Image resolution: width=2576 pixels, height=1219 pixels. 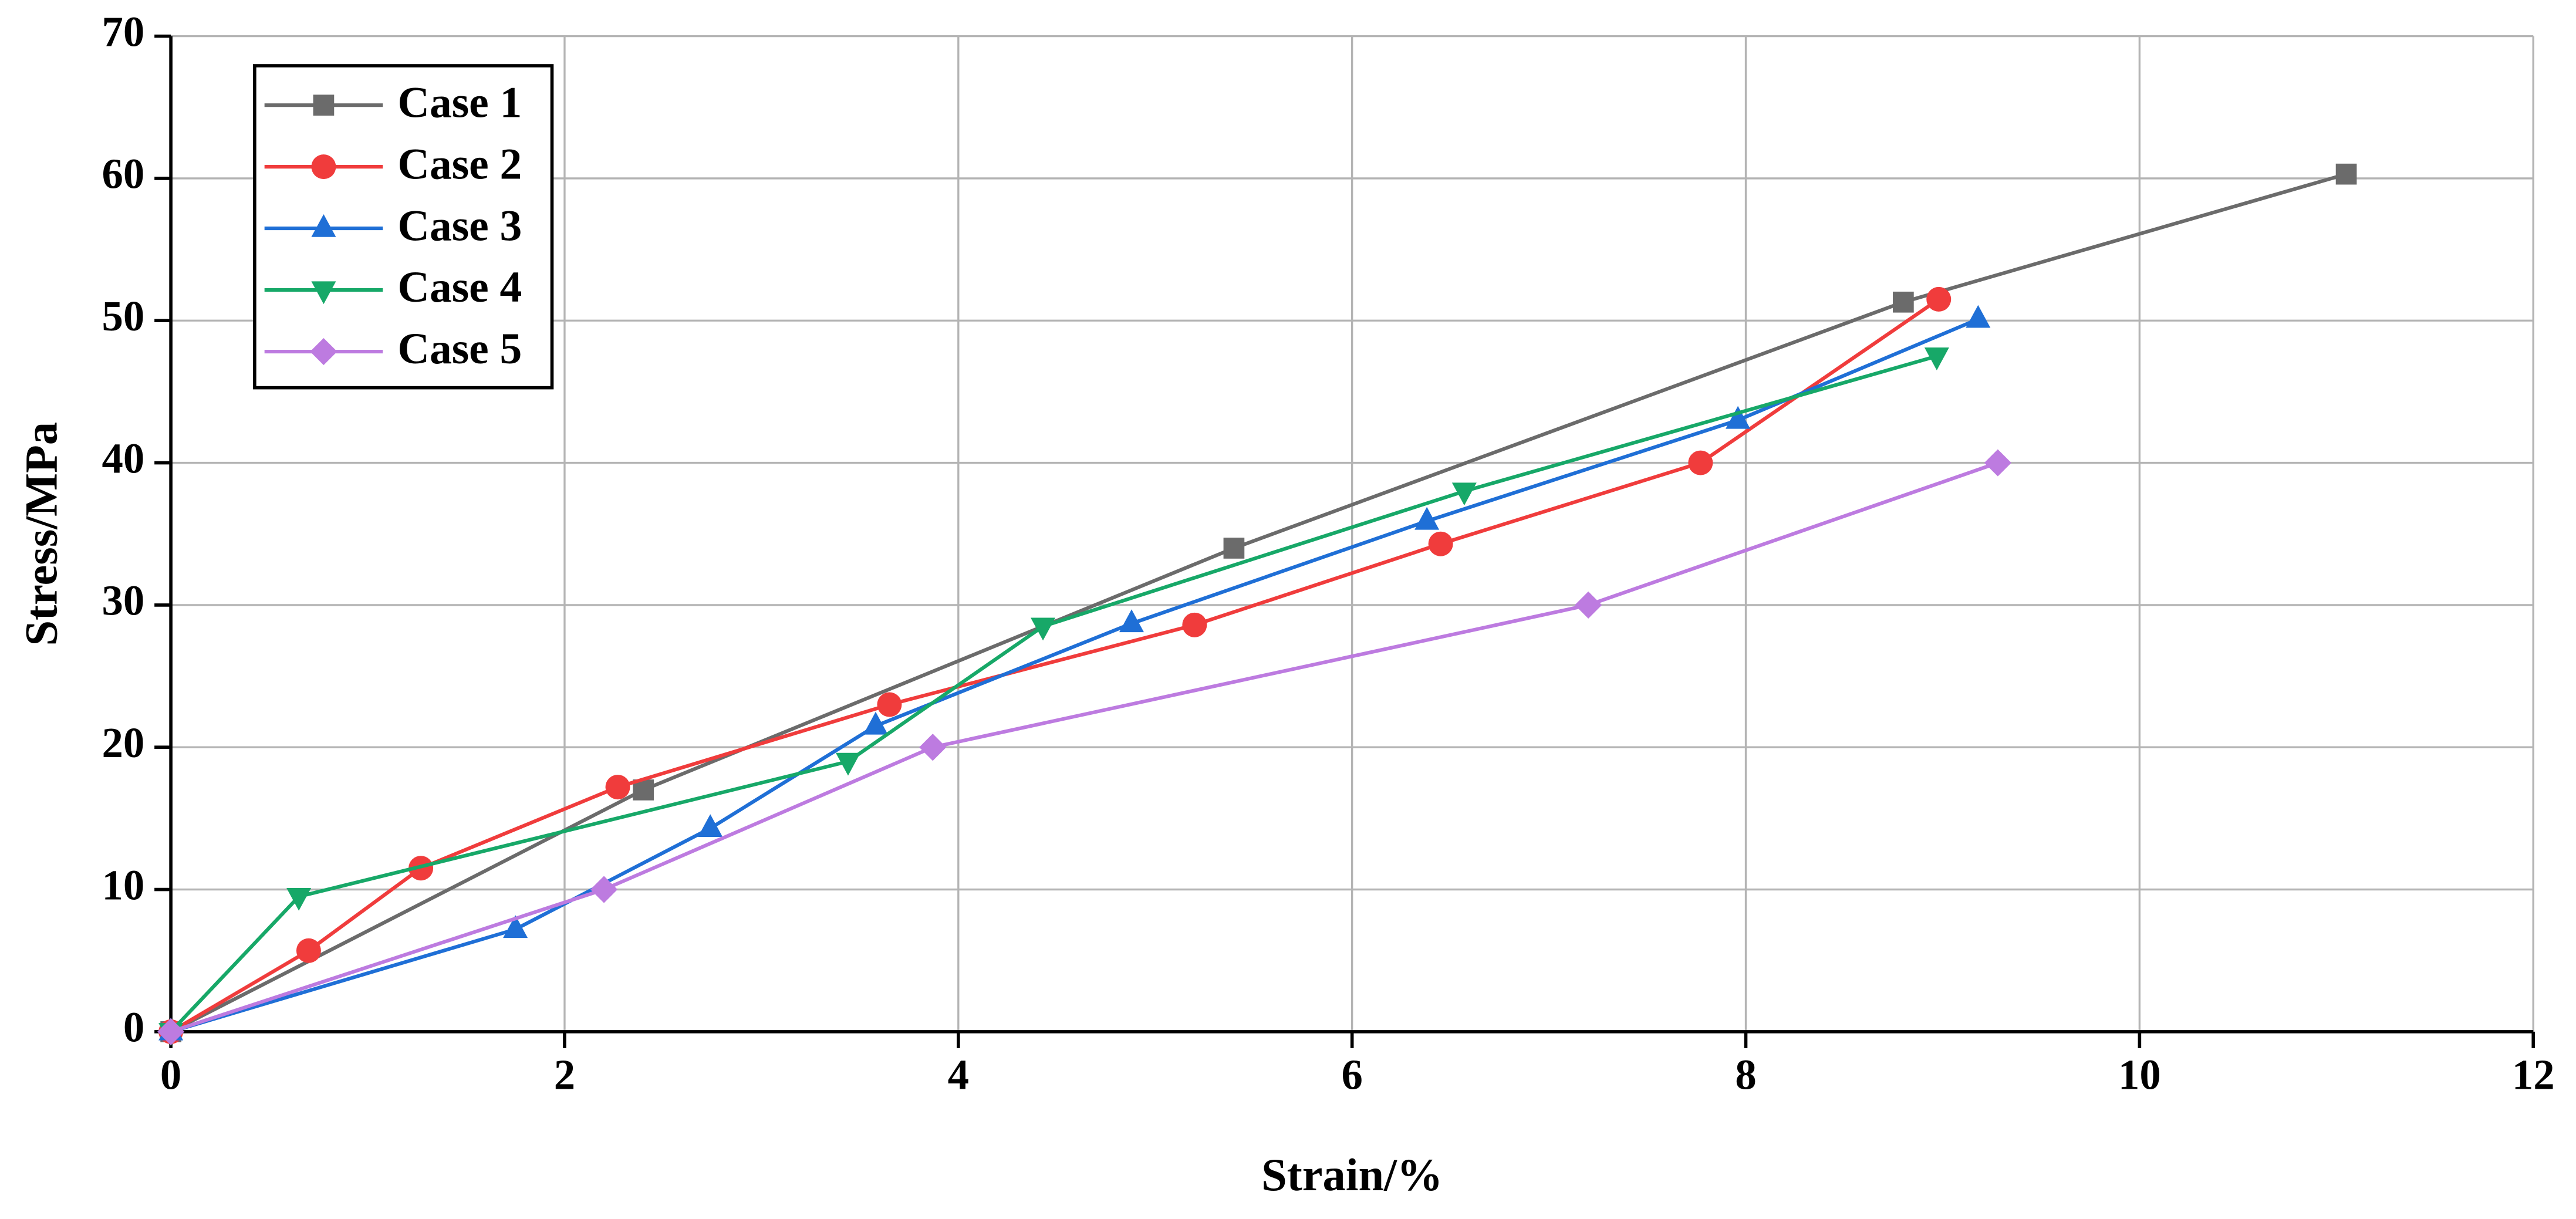 What do you see at coordinates (123, 174) in the screenshot?
I see `y-tick-label: 60` at bounding box center [123, 174].